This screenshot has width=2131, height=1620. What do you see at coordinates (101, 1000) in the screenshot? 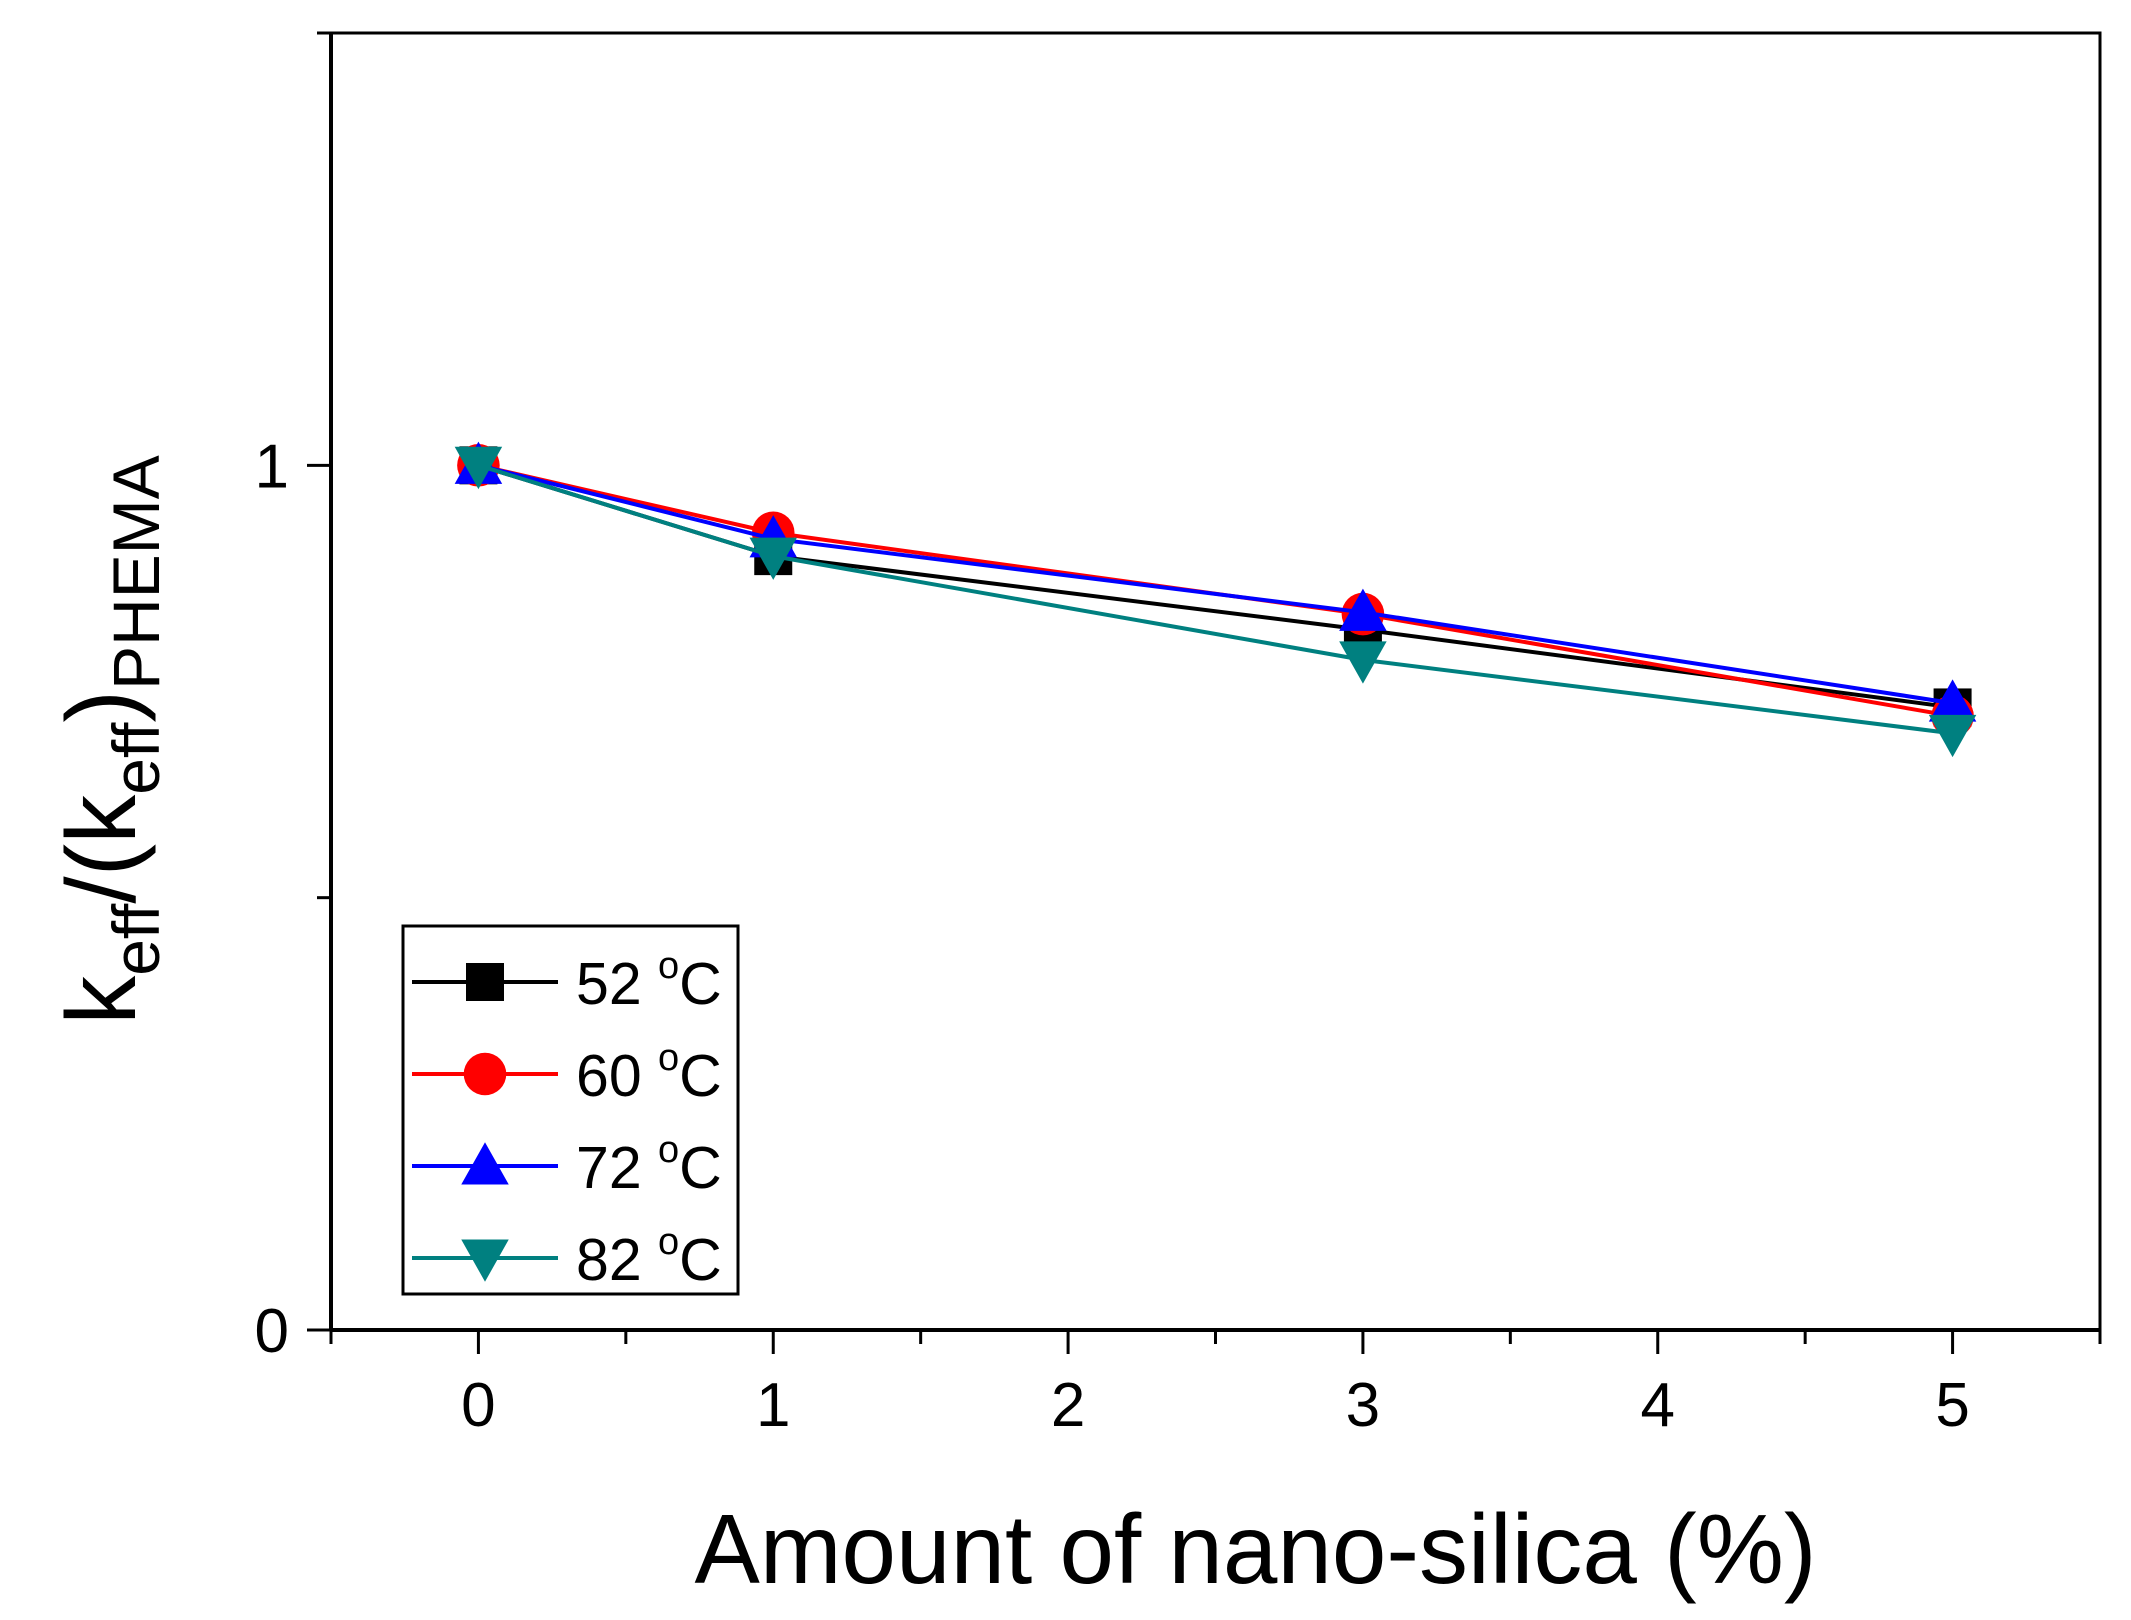
I see `y-title-k: k` at bounding box center [101, 1000].